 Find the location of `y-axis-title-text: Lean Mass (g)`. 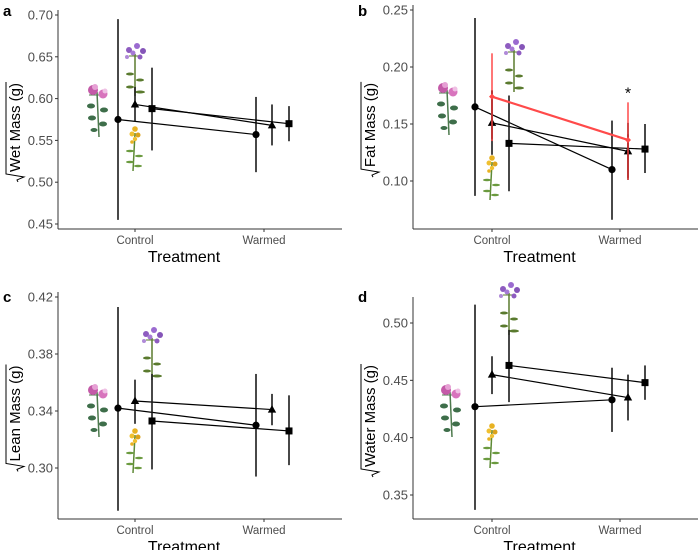

y-axis-title-text: Lean Mass (g) is located at coordinates (15, 414).